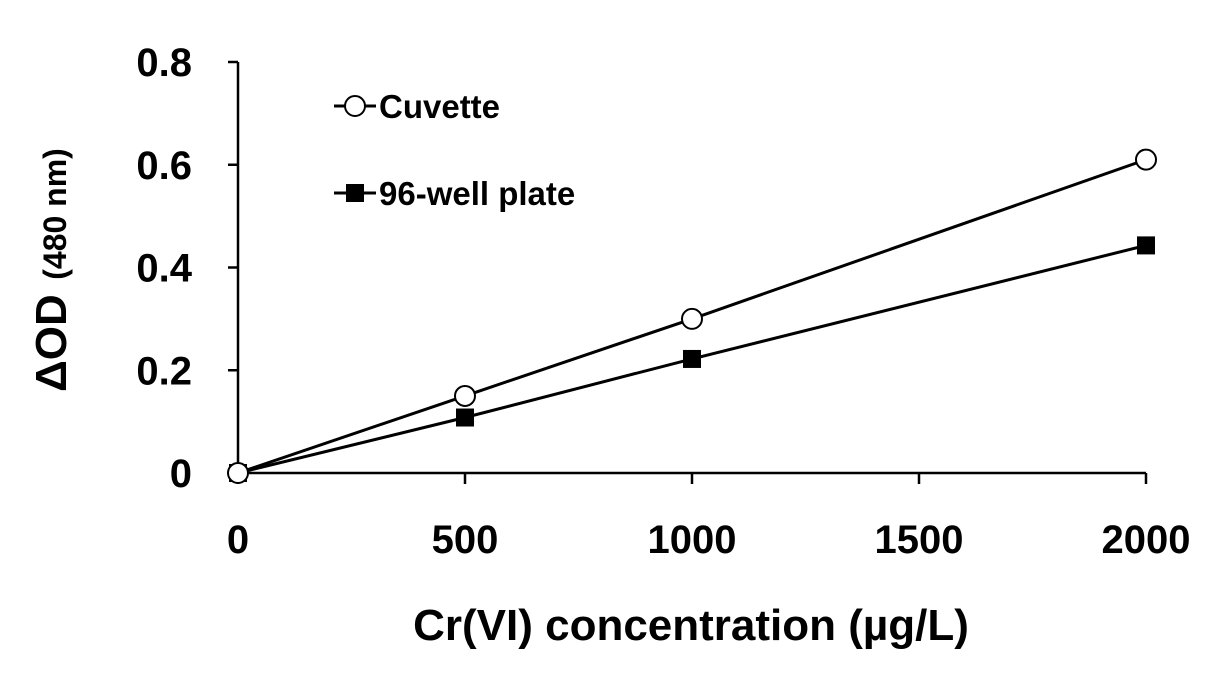  What do you see at coordinates (181, 474) in the screenshot?
I see `y-tick-label: 0` at bounding box center [181, 474].